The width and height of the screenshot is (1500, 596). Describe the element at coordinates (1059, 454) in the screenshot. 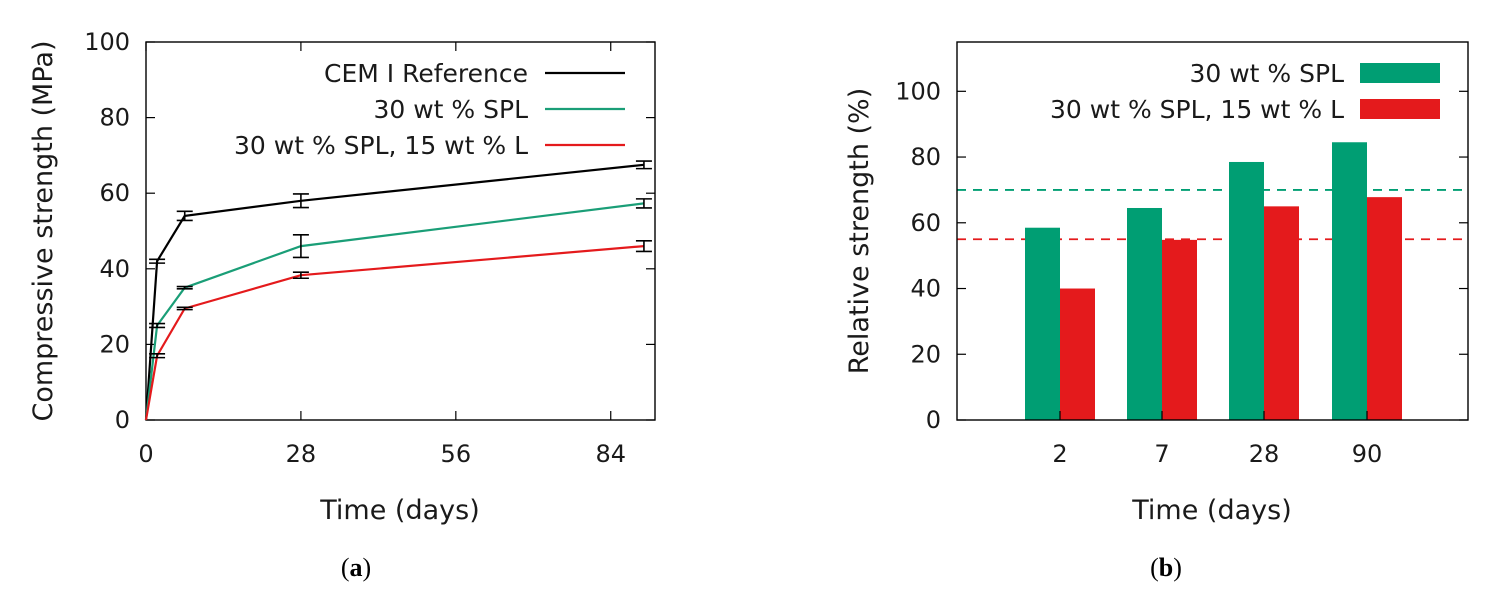

I see `panel-b-xtick-label: 2` at that location.